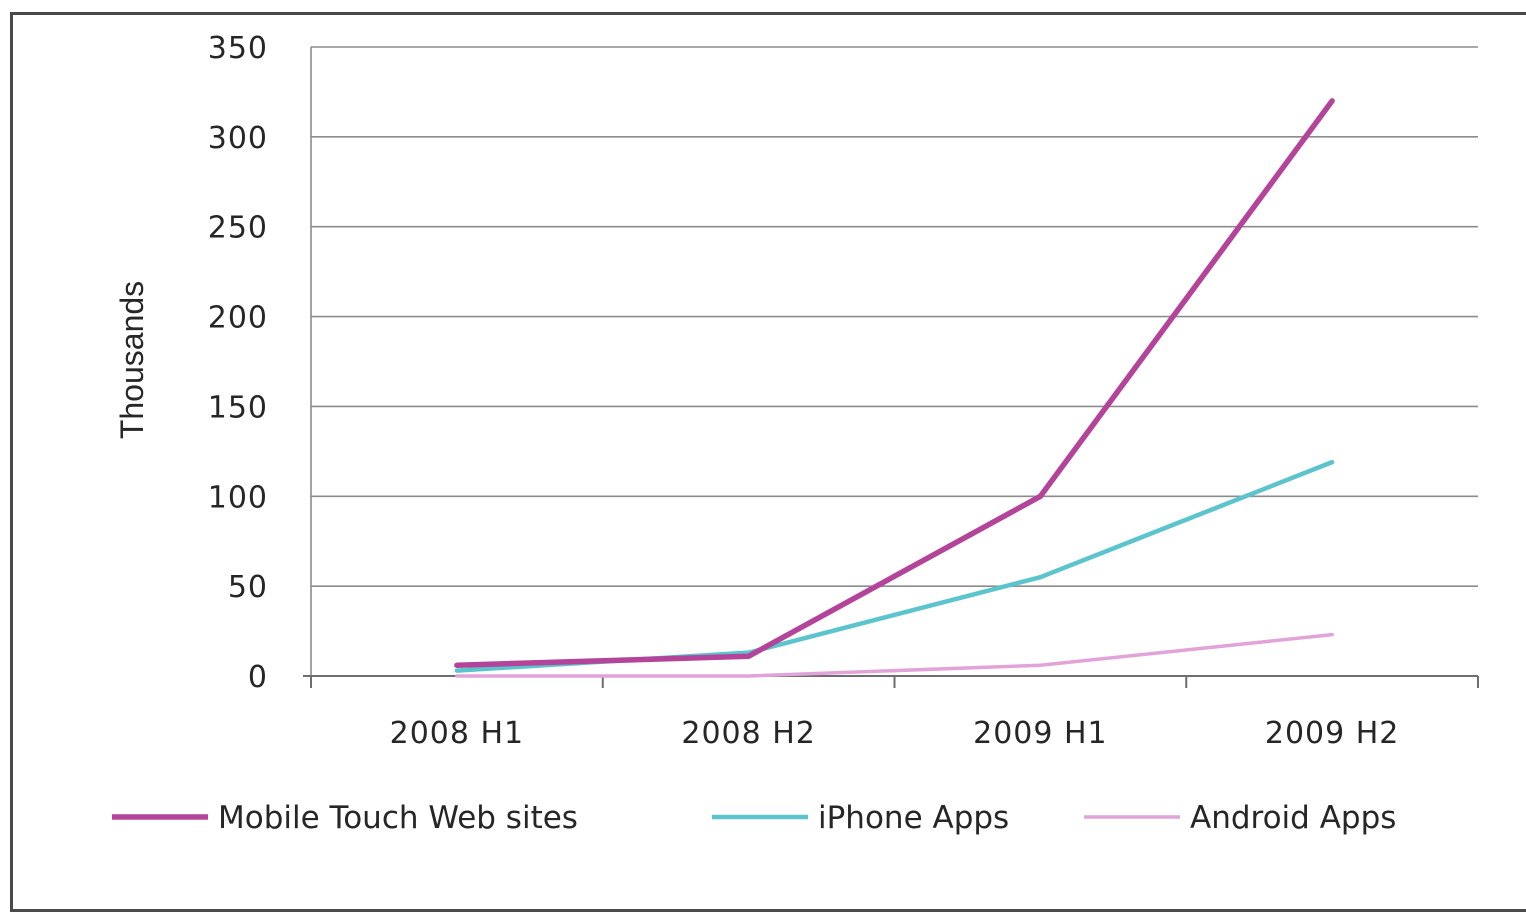 Image resolution: width=1526 pixels, height=912 pixels. I want to click on legend-item: Mobile Touch Web sites, so click(345, 818).